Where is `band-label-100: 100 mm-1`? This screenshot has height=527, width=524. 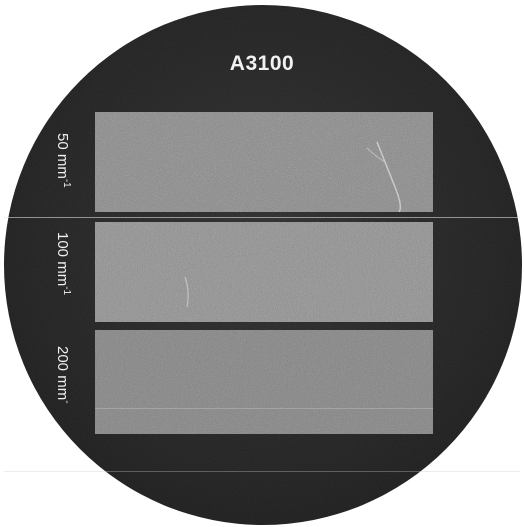
band-label-100: 100 mm-1 is located at coordinates (63, 263).